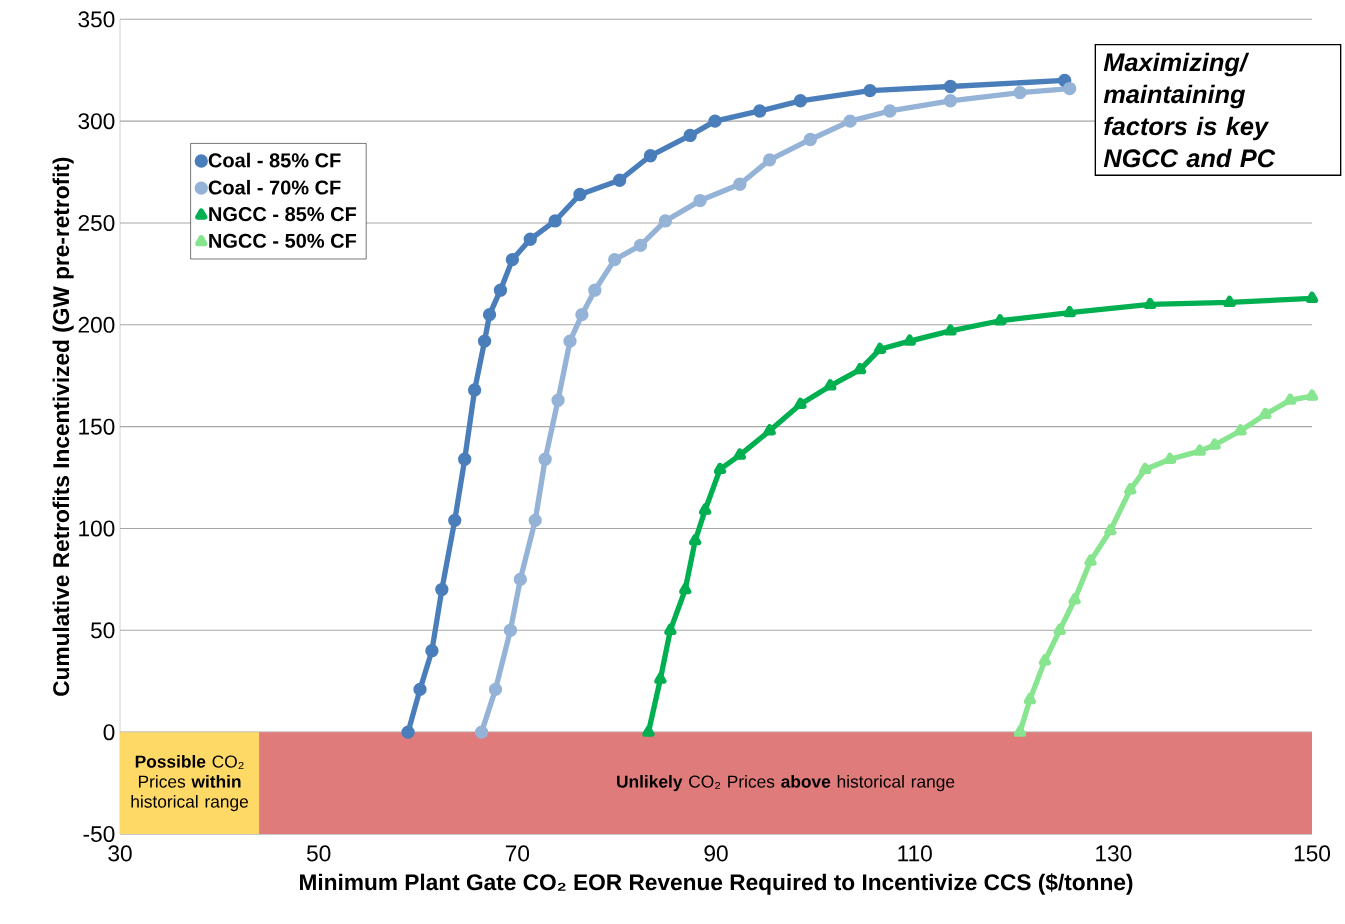 Image resolution: width=1345 pixels, height=924 pixels. What do you see at coordinates (96, 121) in the screenshot?
I see `y-tick-label: 300` at bounding box center [96, 121].